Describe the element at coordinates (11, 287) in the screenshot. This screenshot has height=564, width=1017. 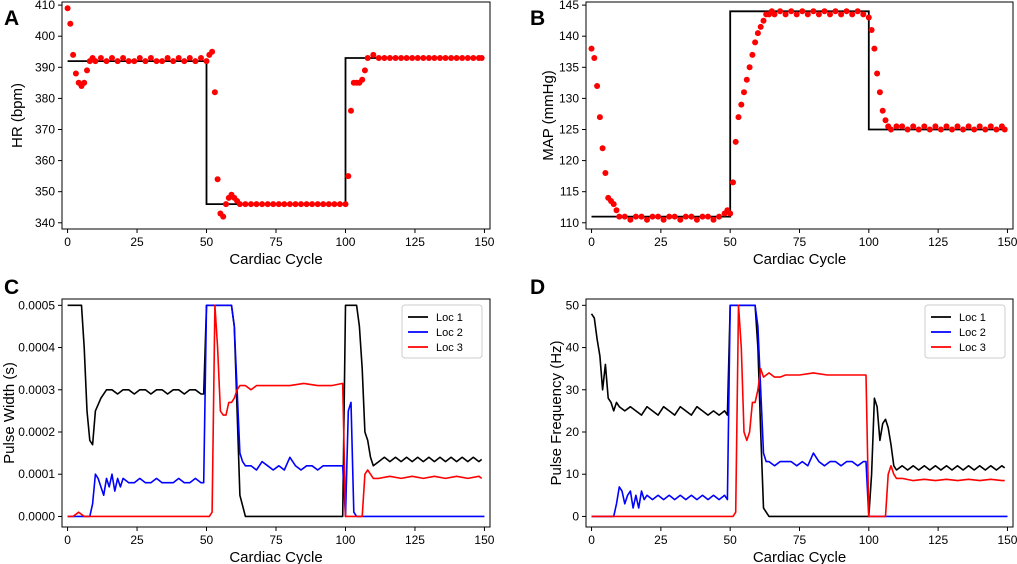
I see `panel-letter: C` at that location.